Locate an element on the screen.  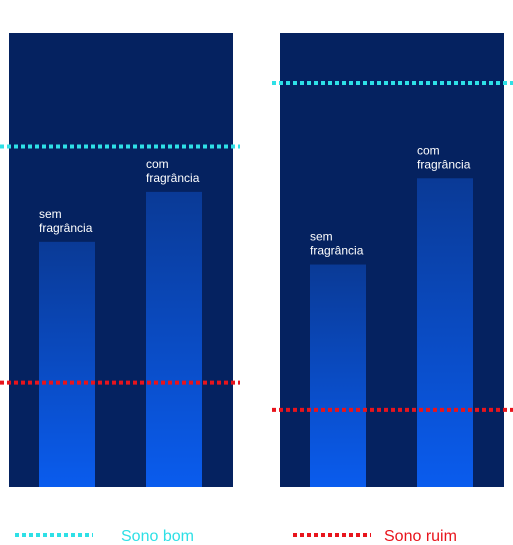
legend-label: Sono bom is located at coordinates (157, 536).